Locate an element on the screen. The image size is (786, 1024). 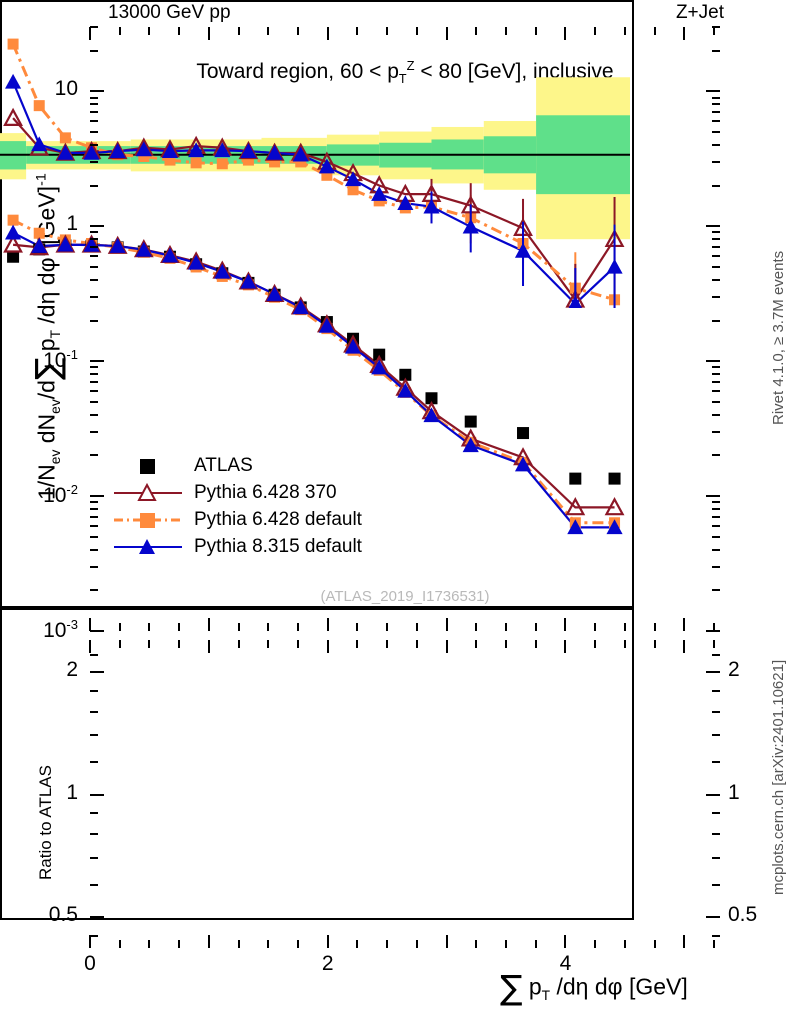
legend-item-pythia8-default: Pythia 8.315 default is located at coordinates (237, 546).